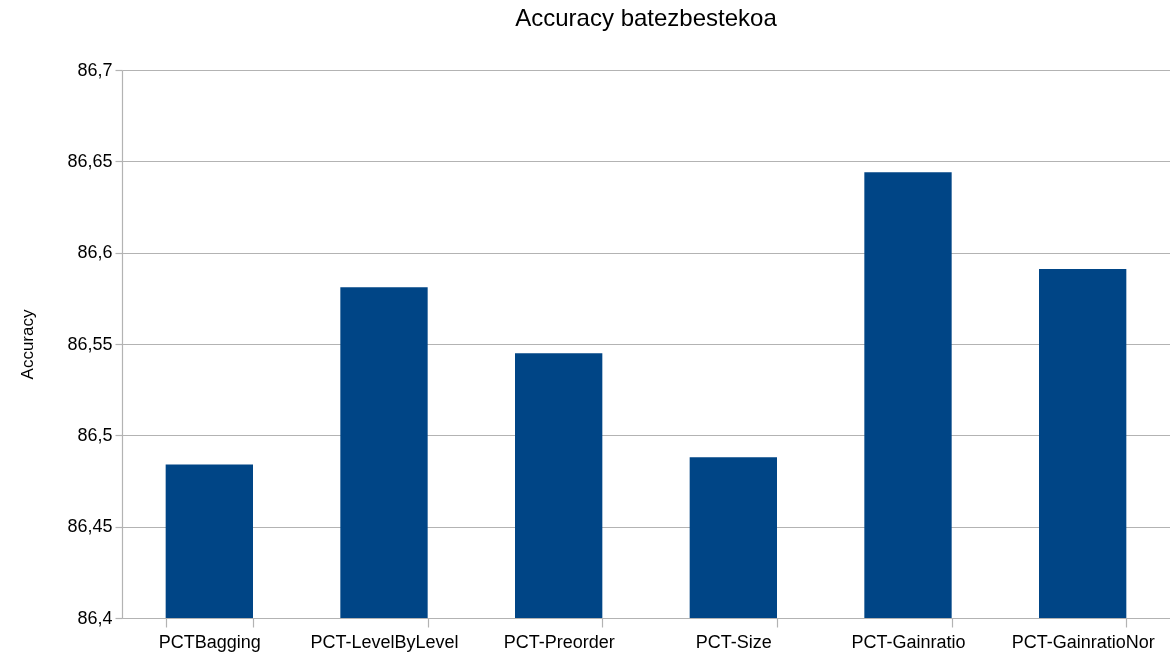 This screenshot has width=1170, height=655. Describe the element at coordinates (28, 344) in the screenshot. I see `y-axis-title: Accuracy` at that location.